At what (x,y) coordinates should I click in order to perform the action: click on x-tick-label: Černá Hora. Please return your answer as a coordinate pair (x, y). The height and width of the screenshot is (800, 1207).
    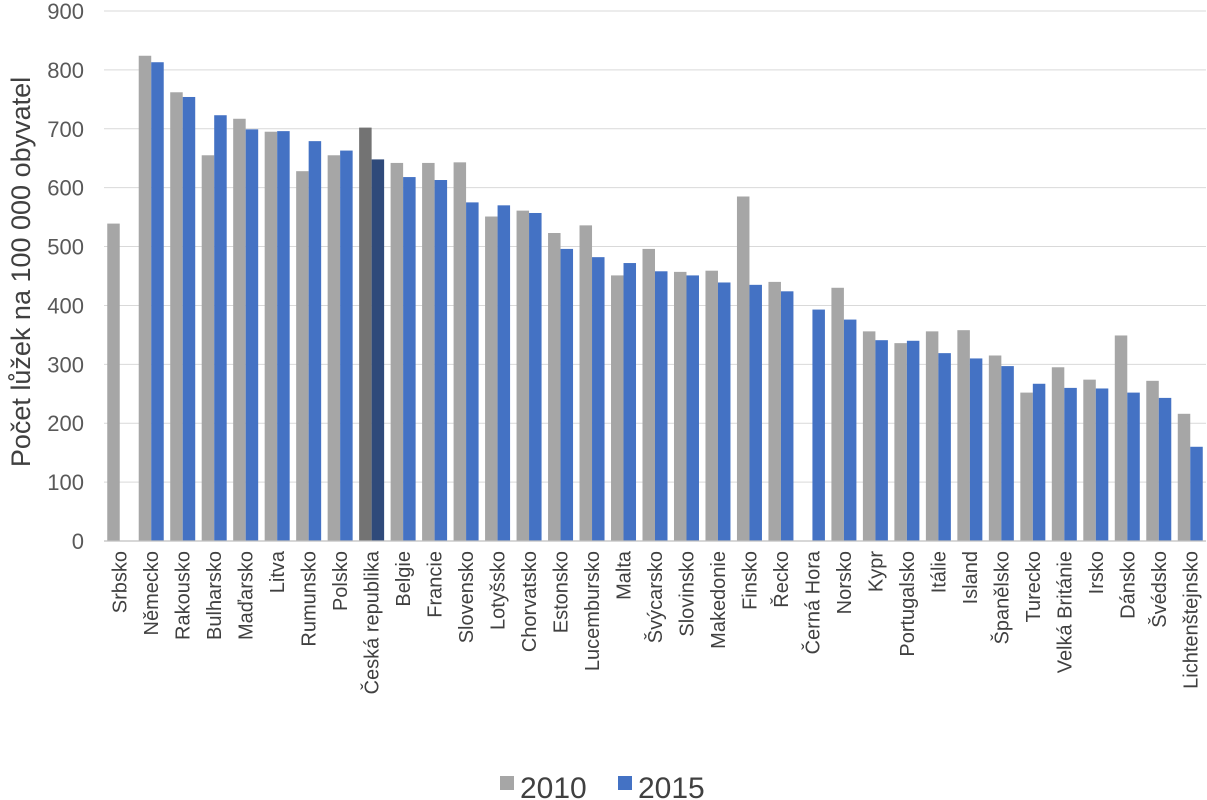
    Looking at the image, I should click on (812, 602).